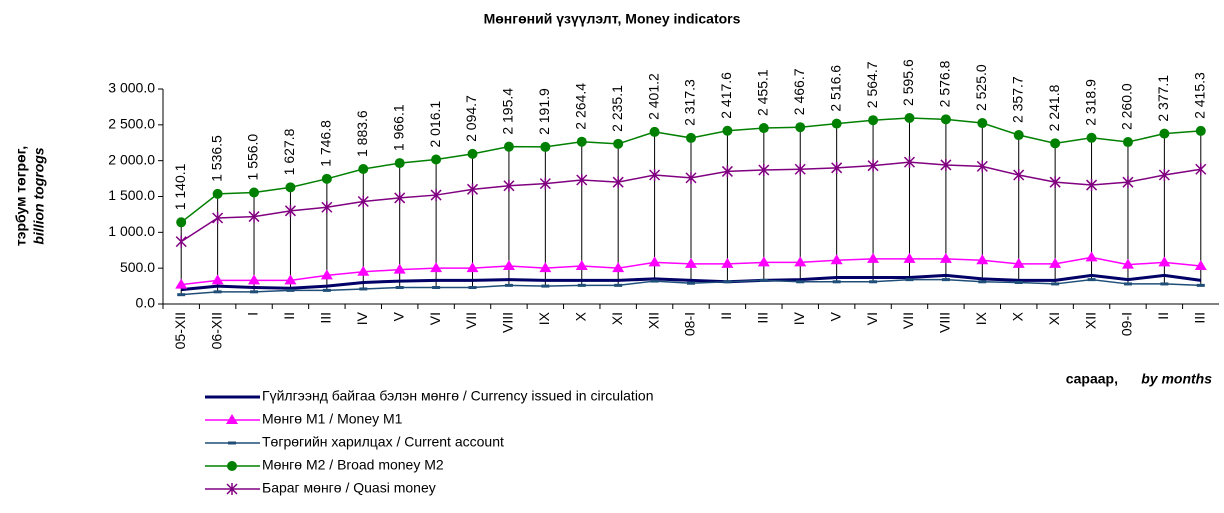 This screenshot has height=513, width=1224. What do you see at coordinates (1127, 324) in the screenshot?
I see `x-tick-label: 09-I` at bounding box center [1127, 324].